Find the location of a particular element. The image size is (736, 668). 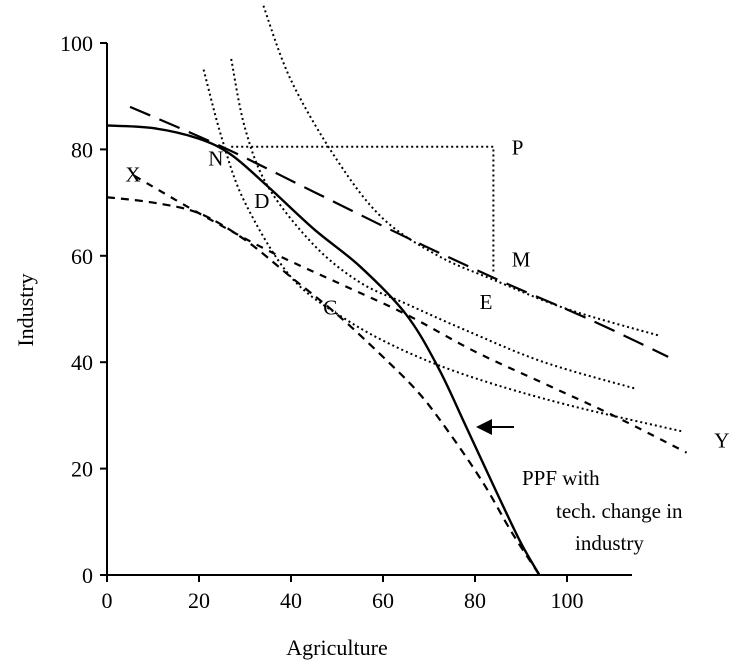

x-tick-label: 100 is located at coordinates (567, 600).